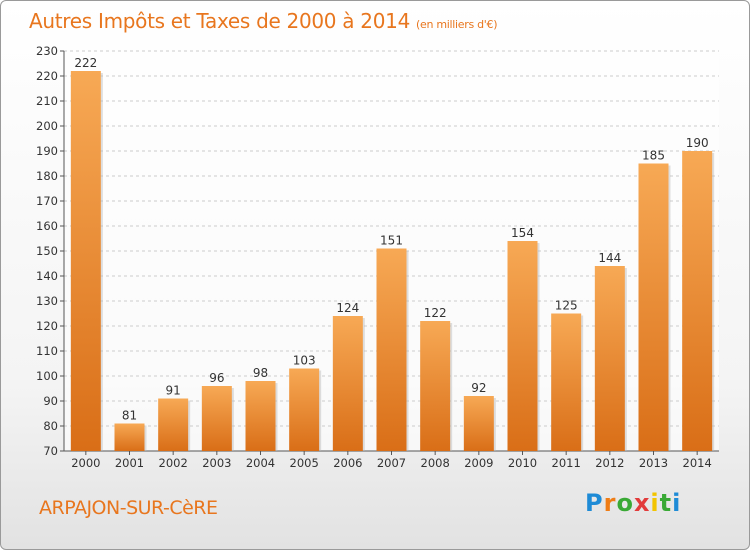 This screenshot has height=550, width=750. Describe the element at coordinates (347, 463) in the screenshot. I see `x-tick-label: 2006` at that location.